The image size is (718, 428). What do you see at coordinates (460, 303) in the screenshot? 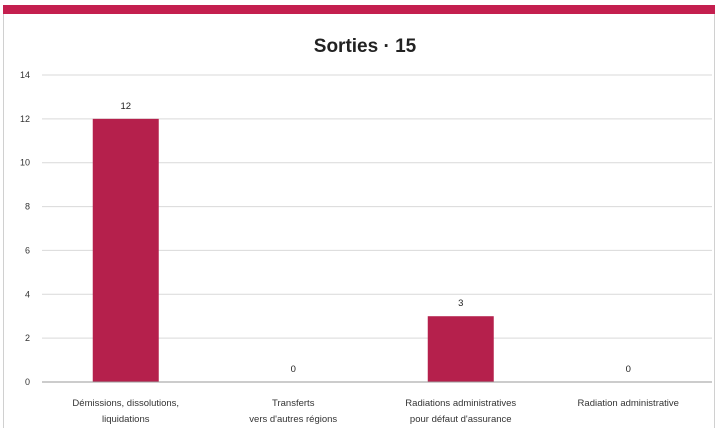
I see `data-label: 3` at bounding box center [460, 303].